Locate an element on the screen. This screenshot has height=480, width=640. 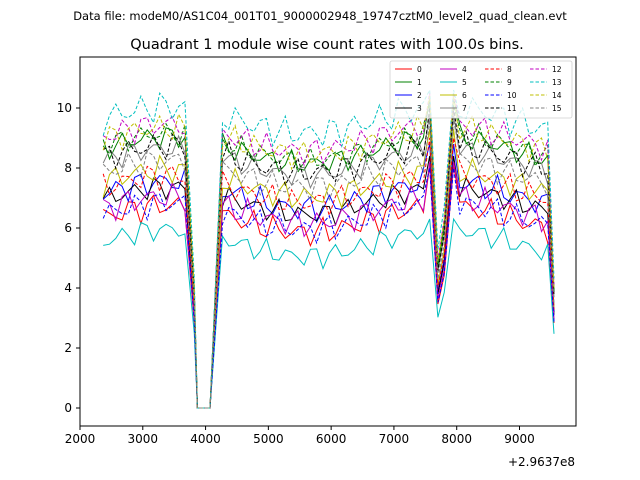
legend-label-3: 3 is located at coordinates (419, 108).